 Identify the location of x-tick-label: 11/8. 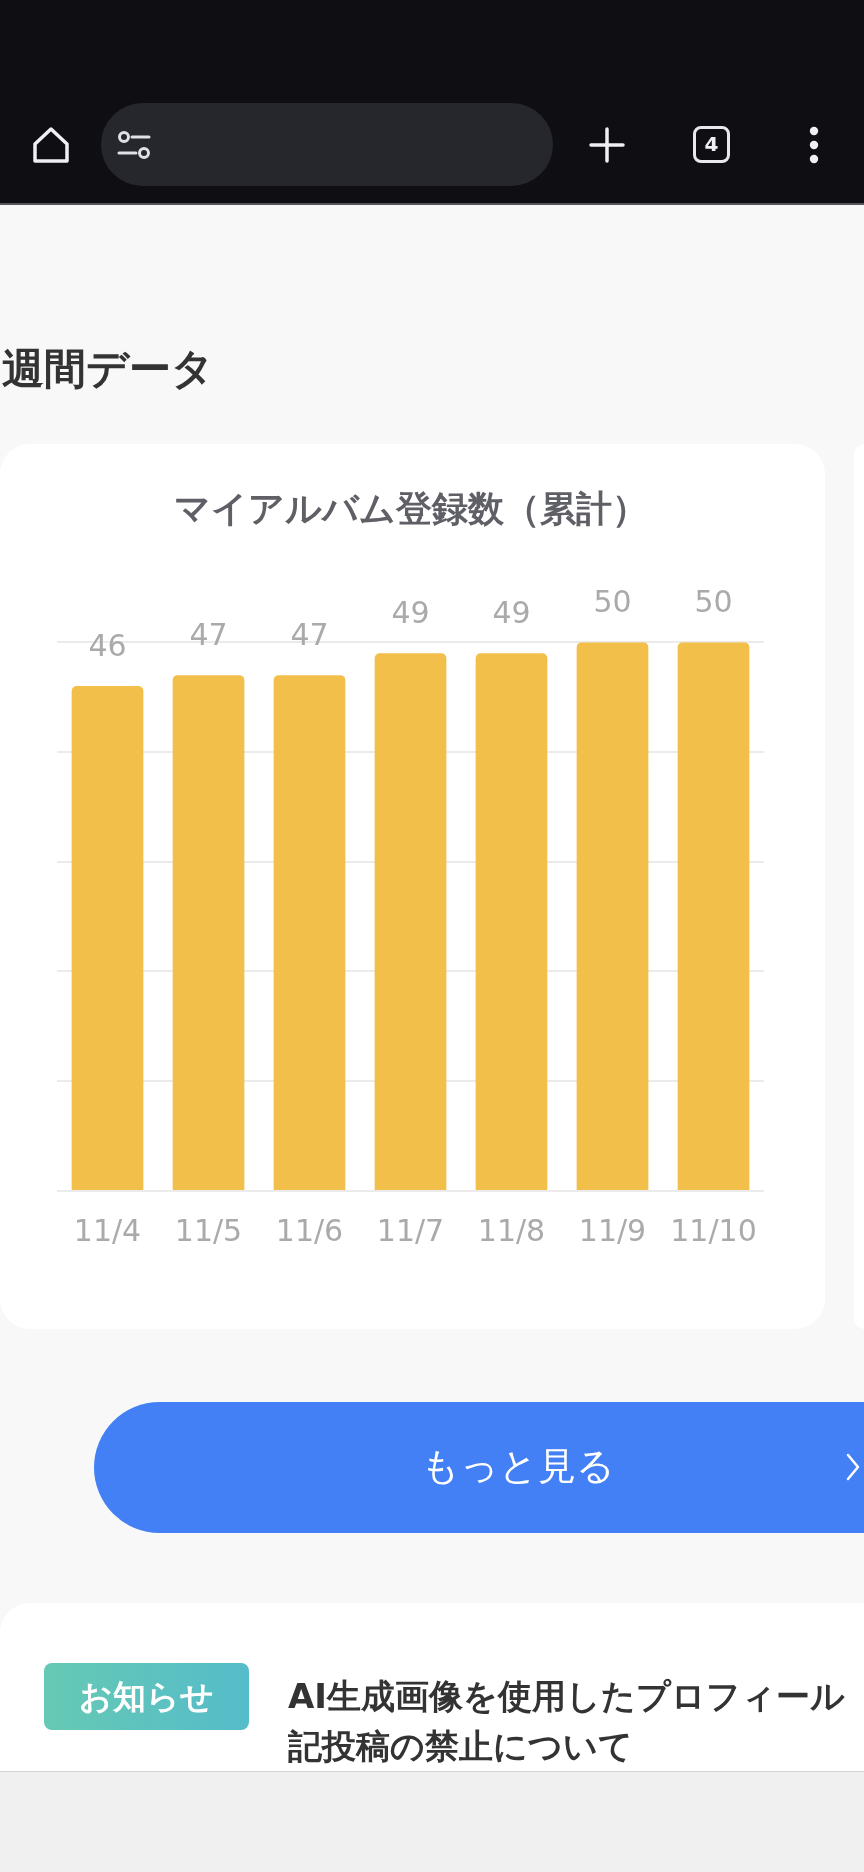
(511, 1230).